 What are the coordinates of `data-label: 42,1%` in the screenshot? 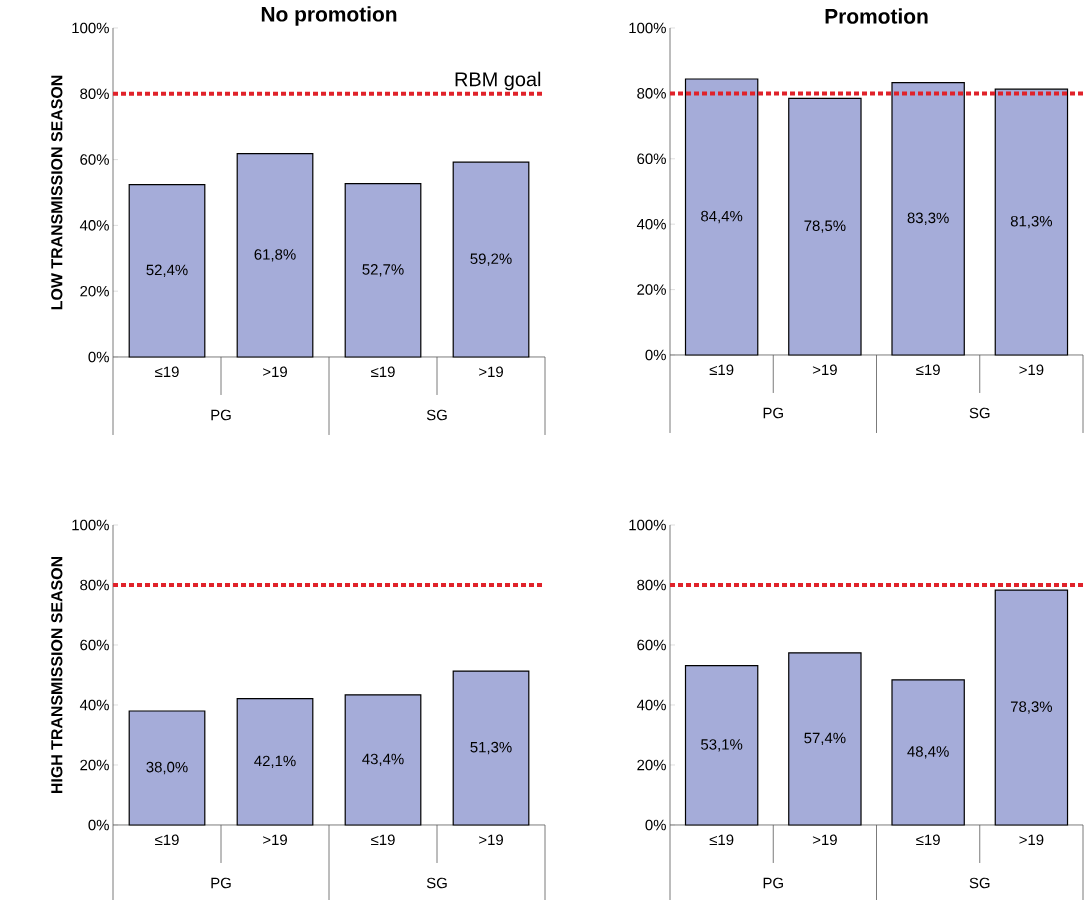 It's located at (275, 761).